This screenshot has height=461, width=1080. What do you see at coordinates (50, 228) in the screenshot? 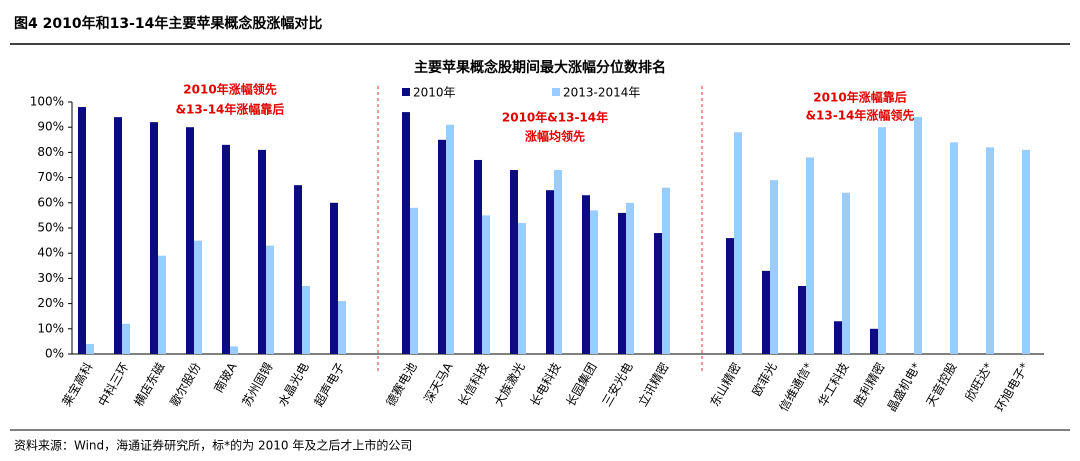
I see `y-tick-label: 50%` at bounding box center [50, 228].